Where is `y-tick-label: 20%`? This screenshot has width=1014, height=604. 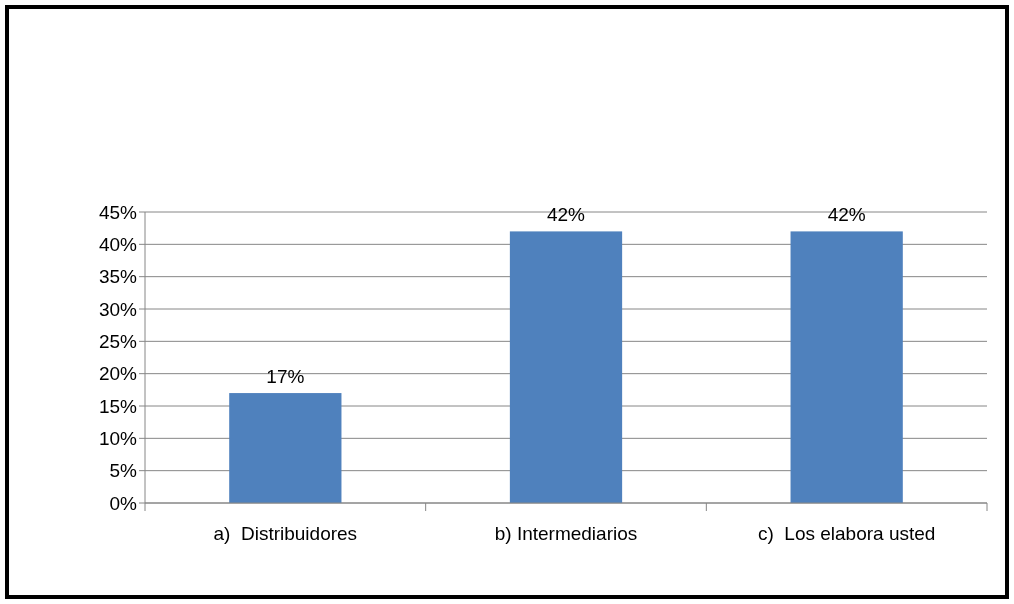 y-tick-label: 20% is located at coordinates (118, 374).